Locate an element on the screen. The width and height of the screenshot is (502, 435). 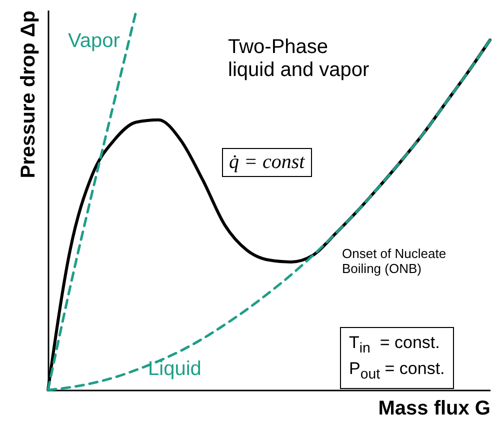
annotation: q̇ = const is located at coordinates (267, 162).